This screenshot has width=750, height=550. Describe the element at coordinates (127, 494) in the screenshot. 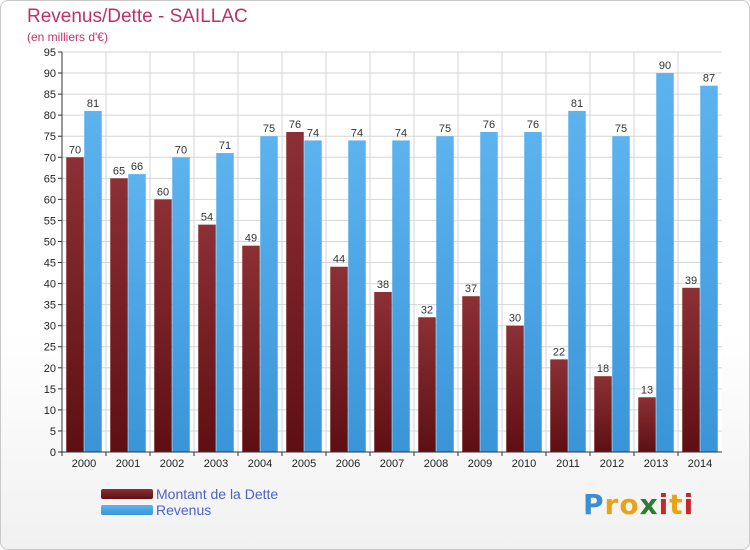

I see `legend-swatch-debt` at that location.